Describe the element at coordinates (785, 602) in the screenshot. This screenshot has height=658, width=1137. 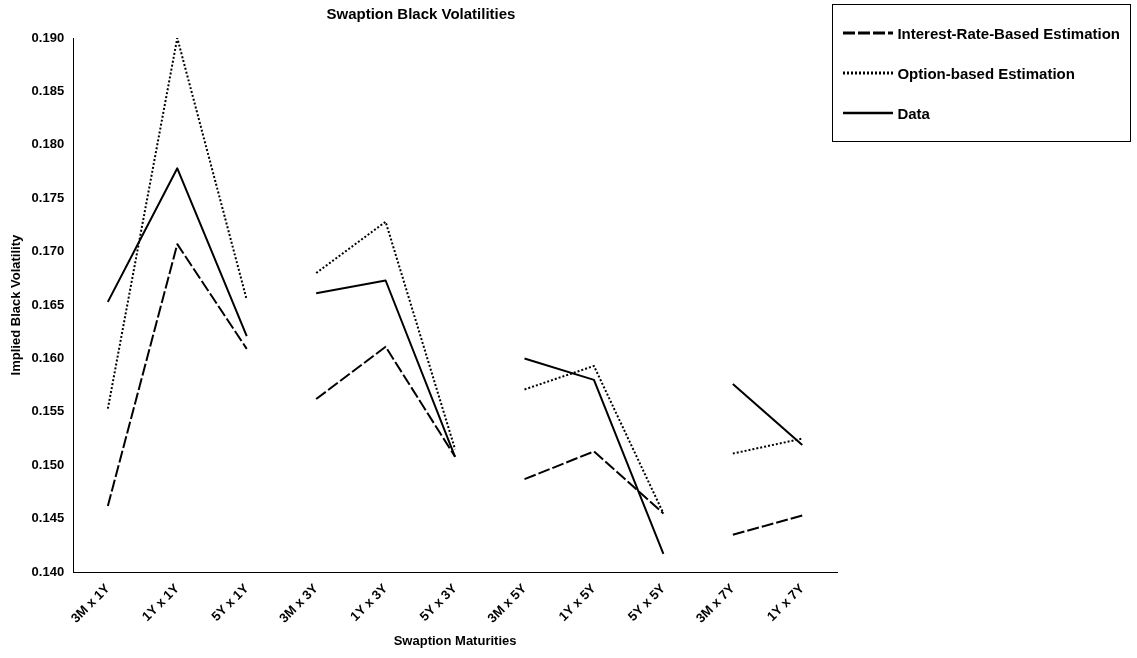
I see `x-tick-label: 1Y x 7Y` at that location.